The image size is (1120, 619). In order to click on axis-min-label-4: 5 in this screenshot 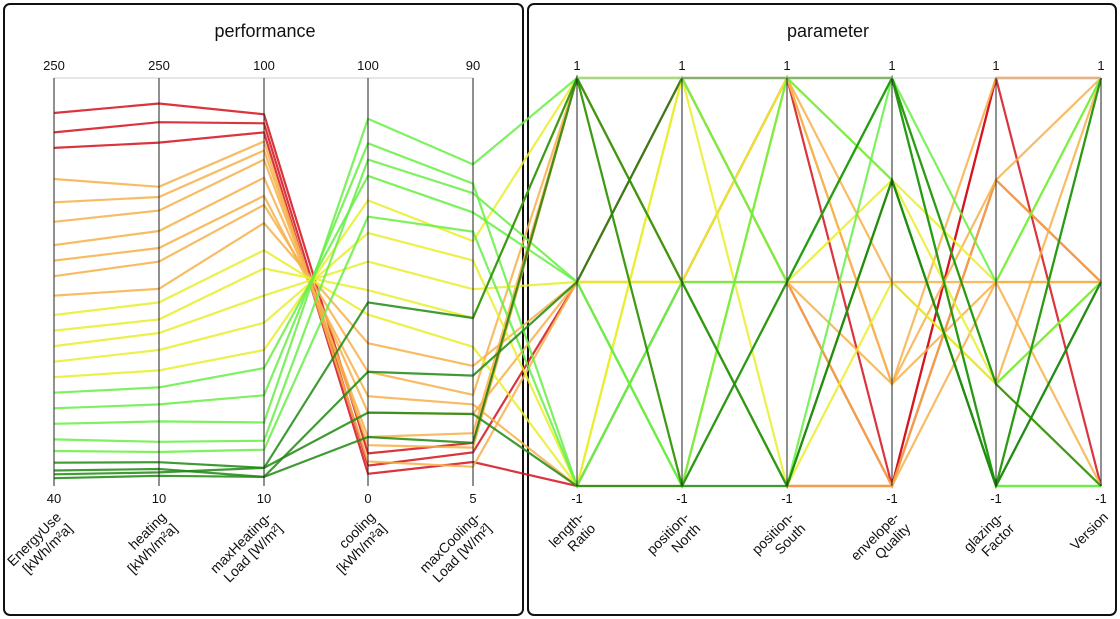, I will do `click(472, 498)`.